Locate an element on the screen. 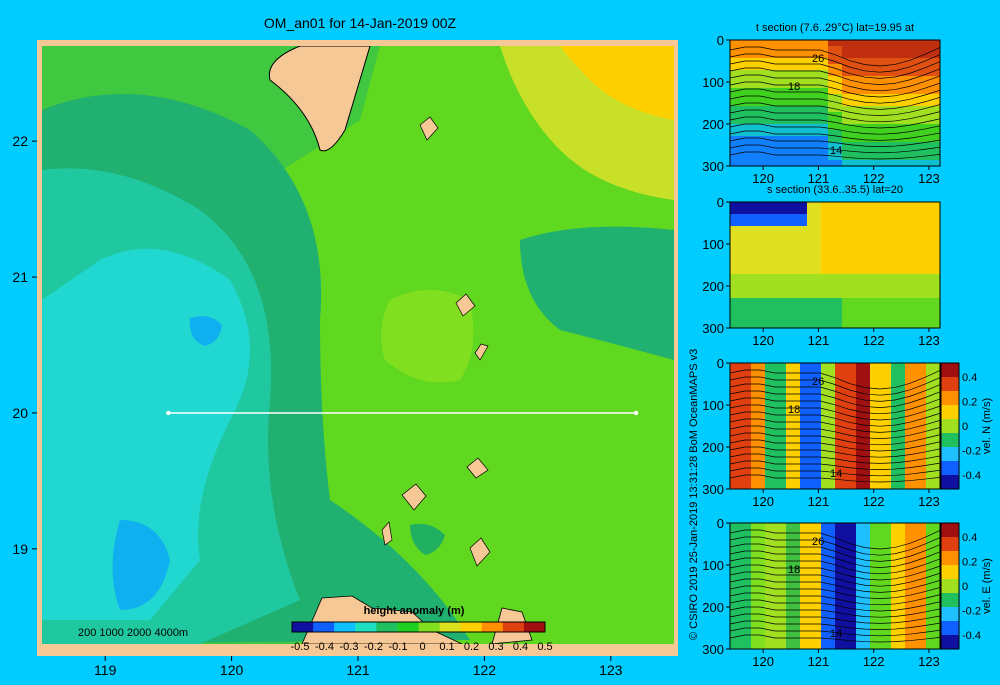 This screenshot has height=685, width=1000. velocity-colorbar-outline is located at coordinates (950, 586).